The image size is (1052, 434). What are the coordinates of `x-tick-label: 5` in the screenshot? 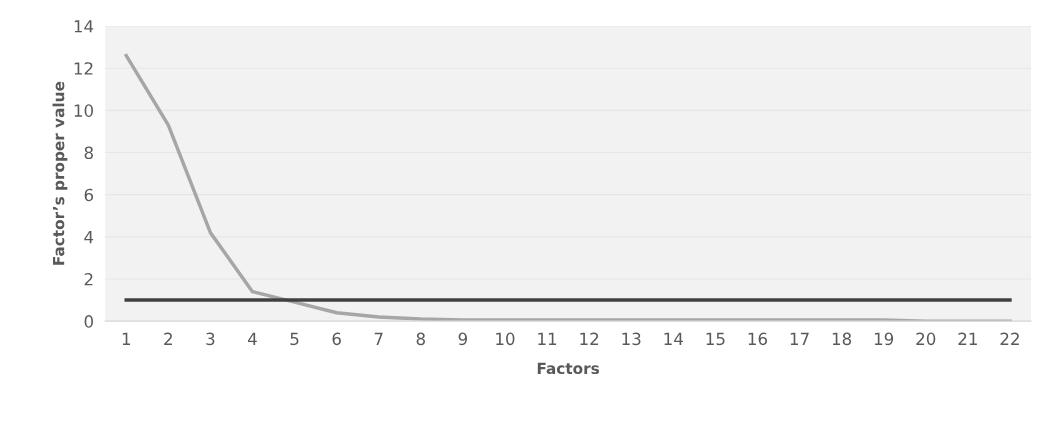 It's located at (294, 339).